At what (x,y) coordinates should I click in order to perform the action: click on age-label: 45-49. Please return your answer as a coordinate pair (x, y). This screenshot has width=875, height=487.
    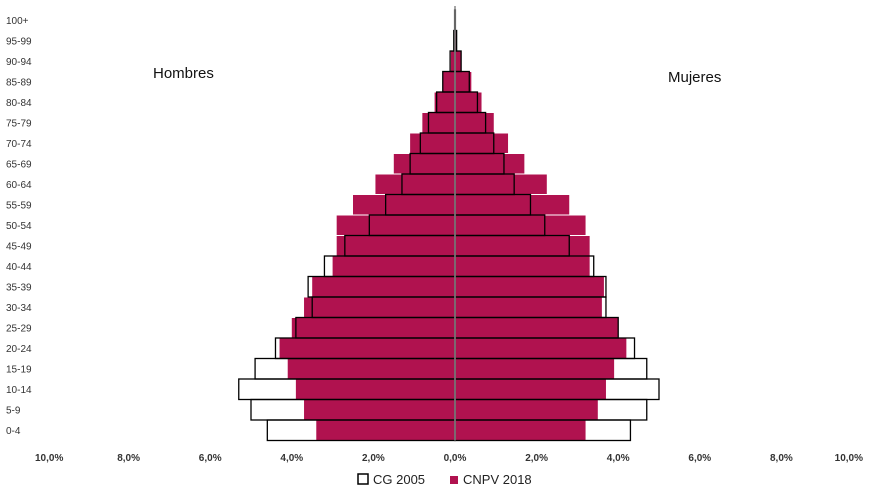
    Looking at the image, I should click on (19, 246).